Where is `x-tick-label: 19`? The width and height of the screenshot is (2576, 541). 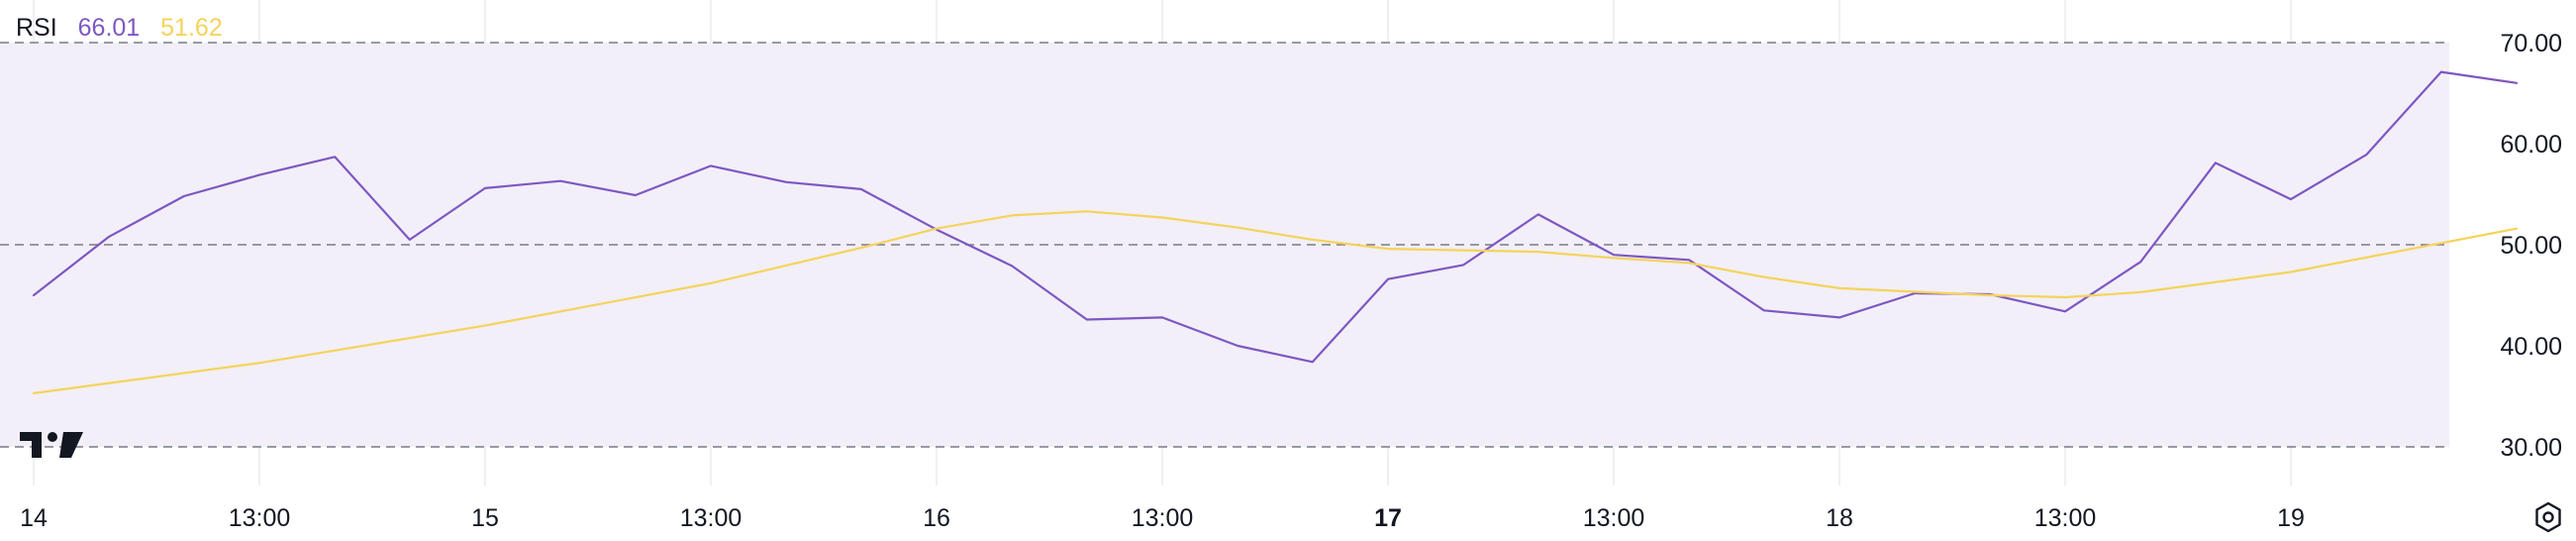
x-tick-label: 19 is located at coordinates (2291, 518).